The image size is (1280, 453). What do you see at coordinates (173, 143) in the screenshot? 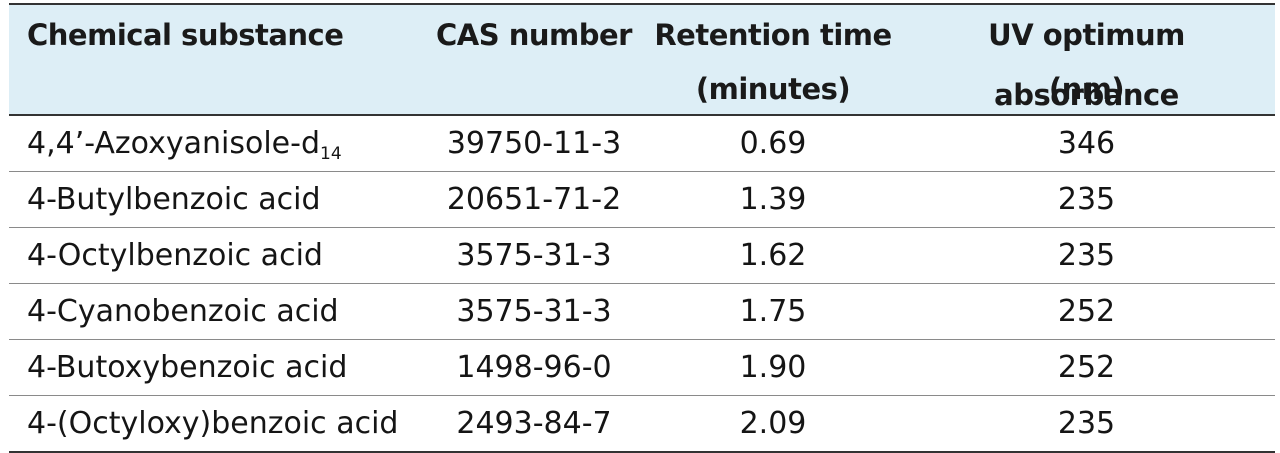
I see `substance-name: 4,4’-Azoxyanisole-d` at bounding box center [173, 143].